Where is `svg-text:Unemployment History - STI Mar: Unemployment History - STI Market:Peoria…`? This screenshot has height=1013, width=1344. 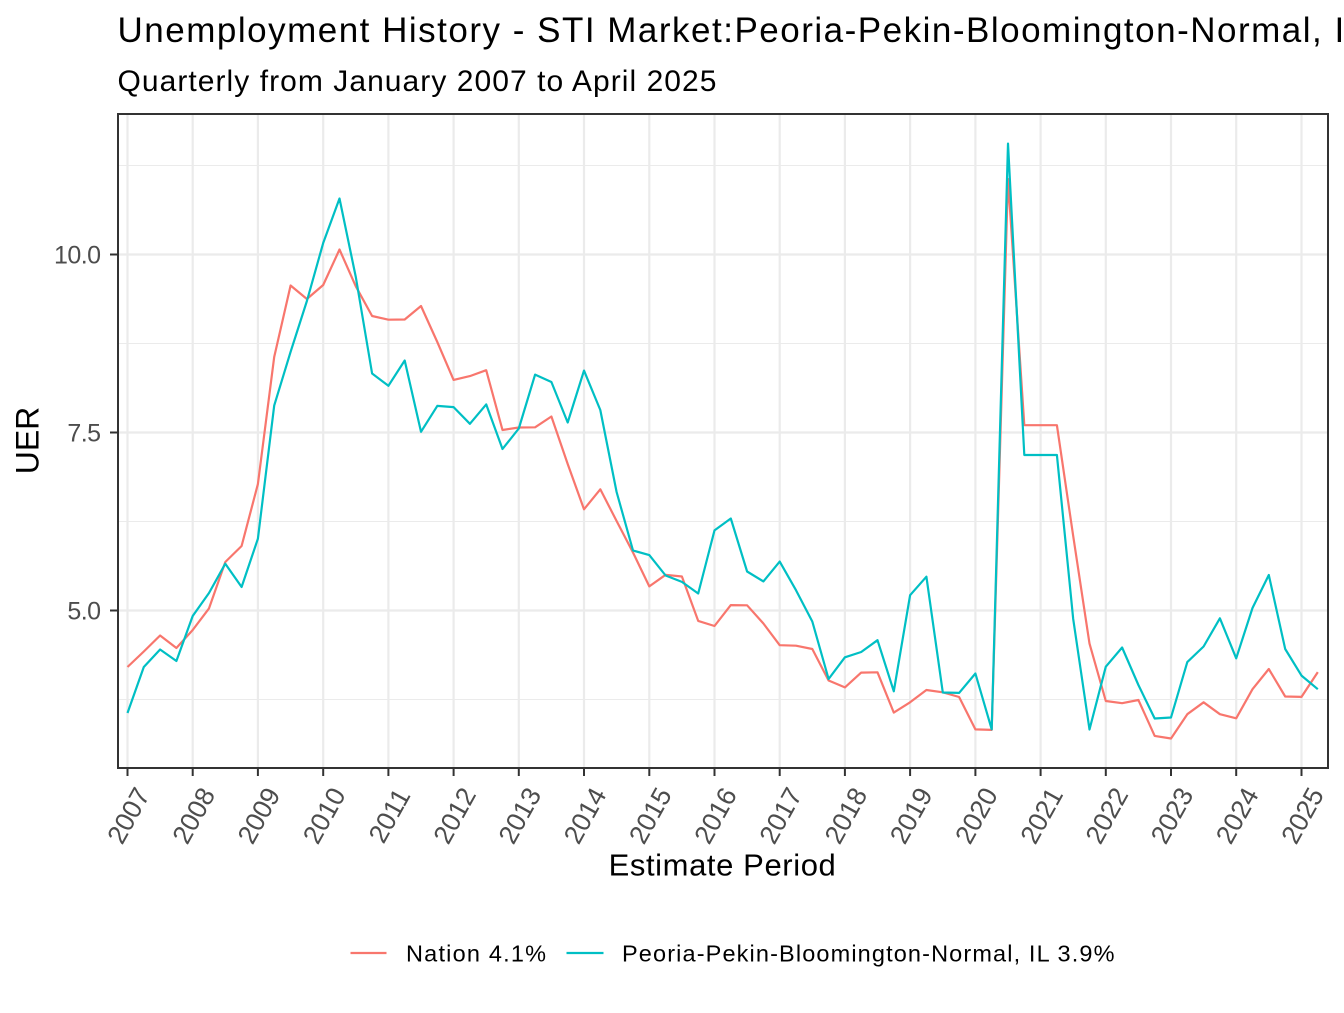
svg-text:Unemployment History - STI Mar: Unemployment History - STI Market:Peoria… is located at coordinates (731, 30).